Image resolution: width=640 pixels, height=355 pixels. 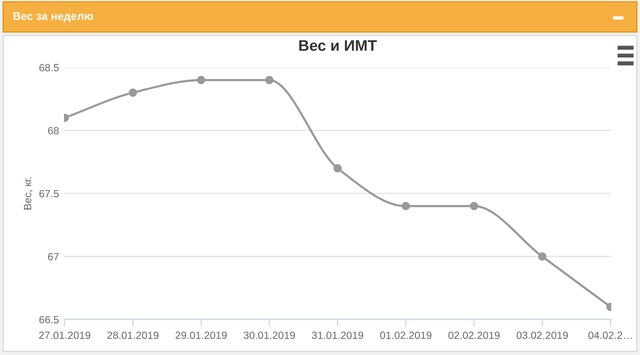 I want to click on y-tick-label: 67.5, so click(x=49, y=194).